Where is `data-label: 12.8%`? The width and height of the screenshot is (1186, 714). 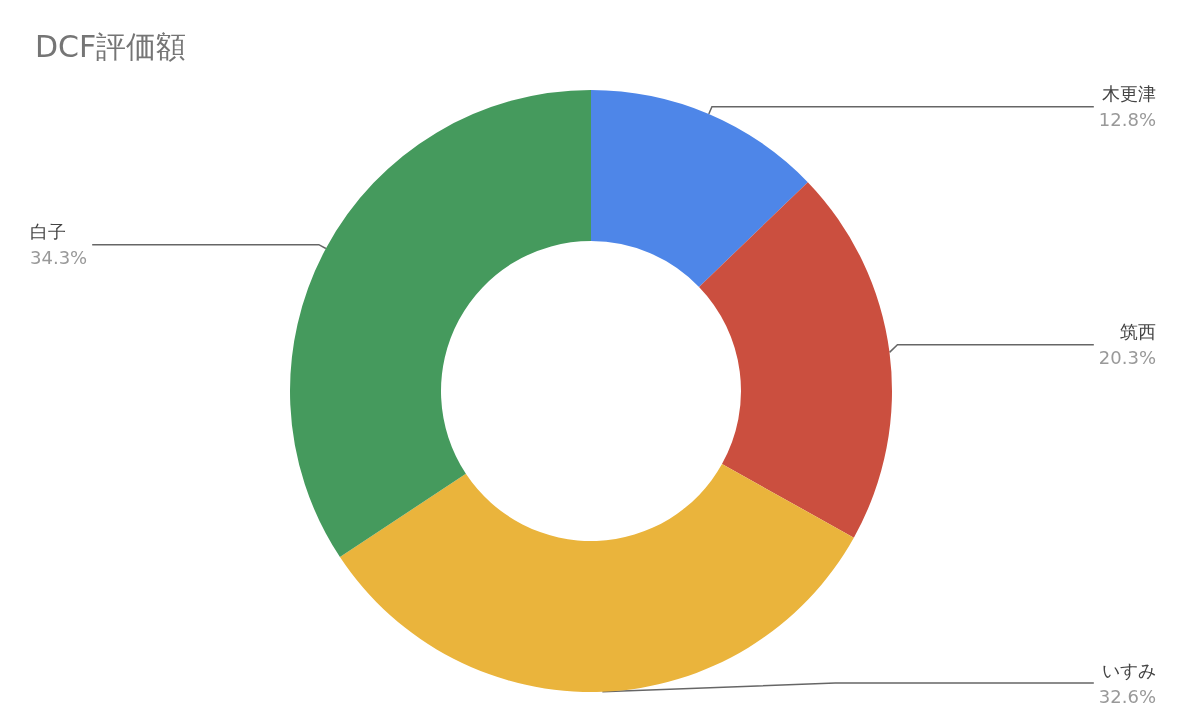 data-label: 12.8% is located at coordinates (1127, 120).